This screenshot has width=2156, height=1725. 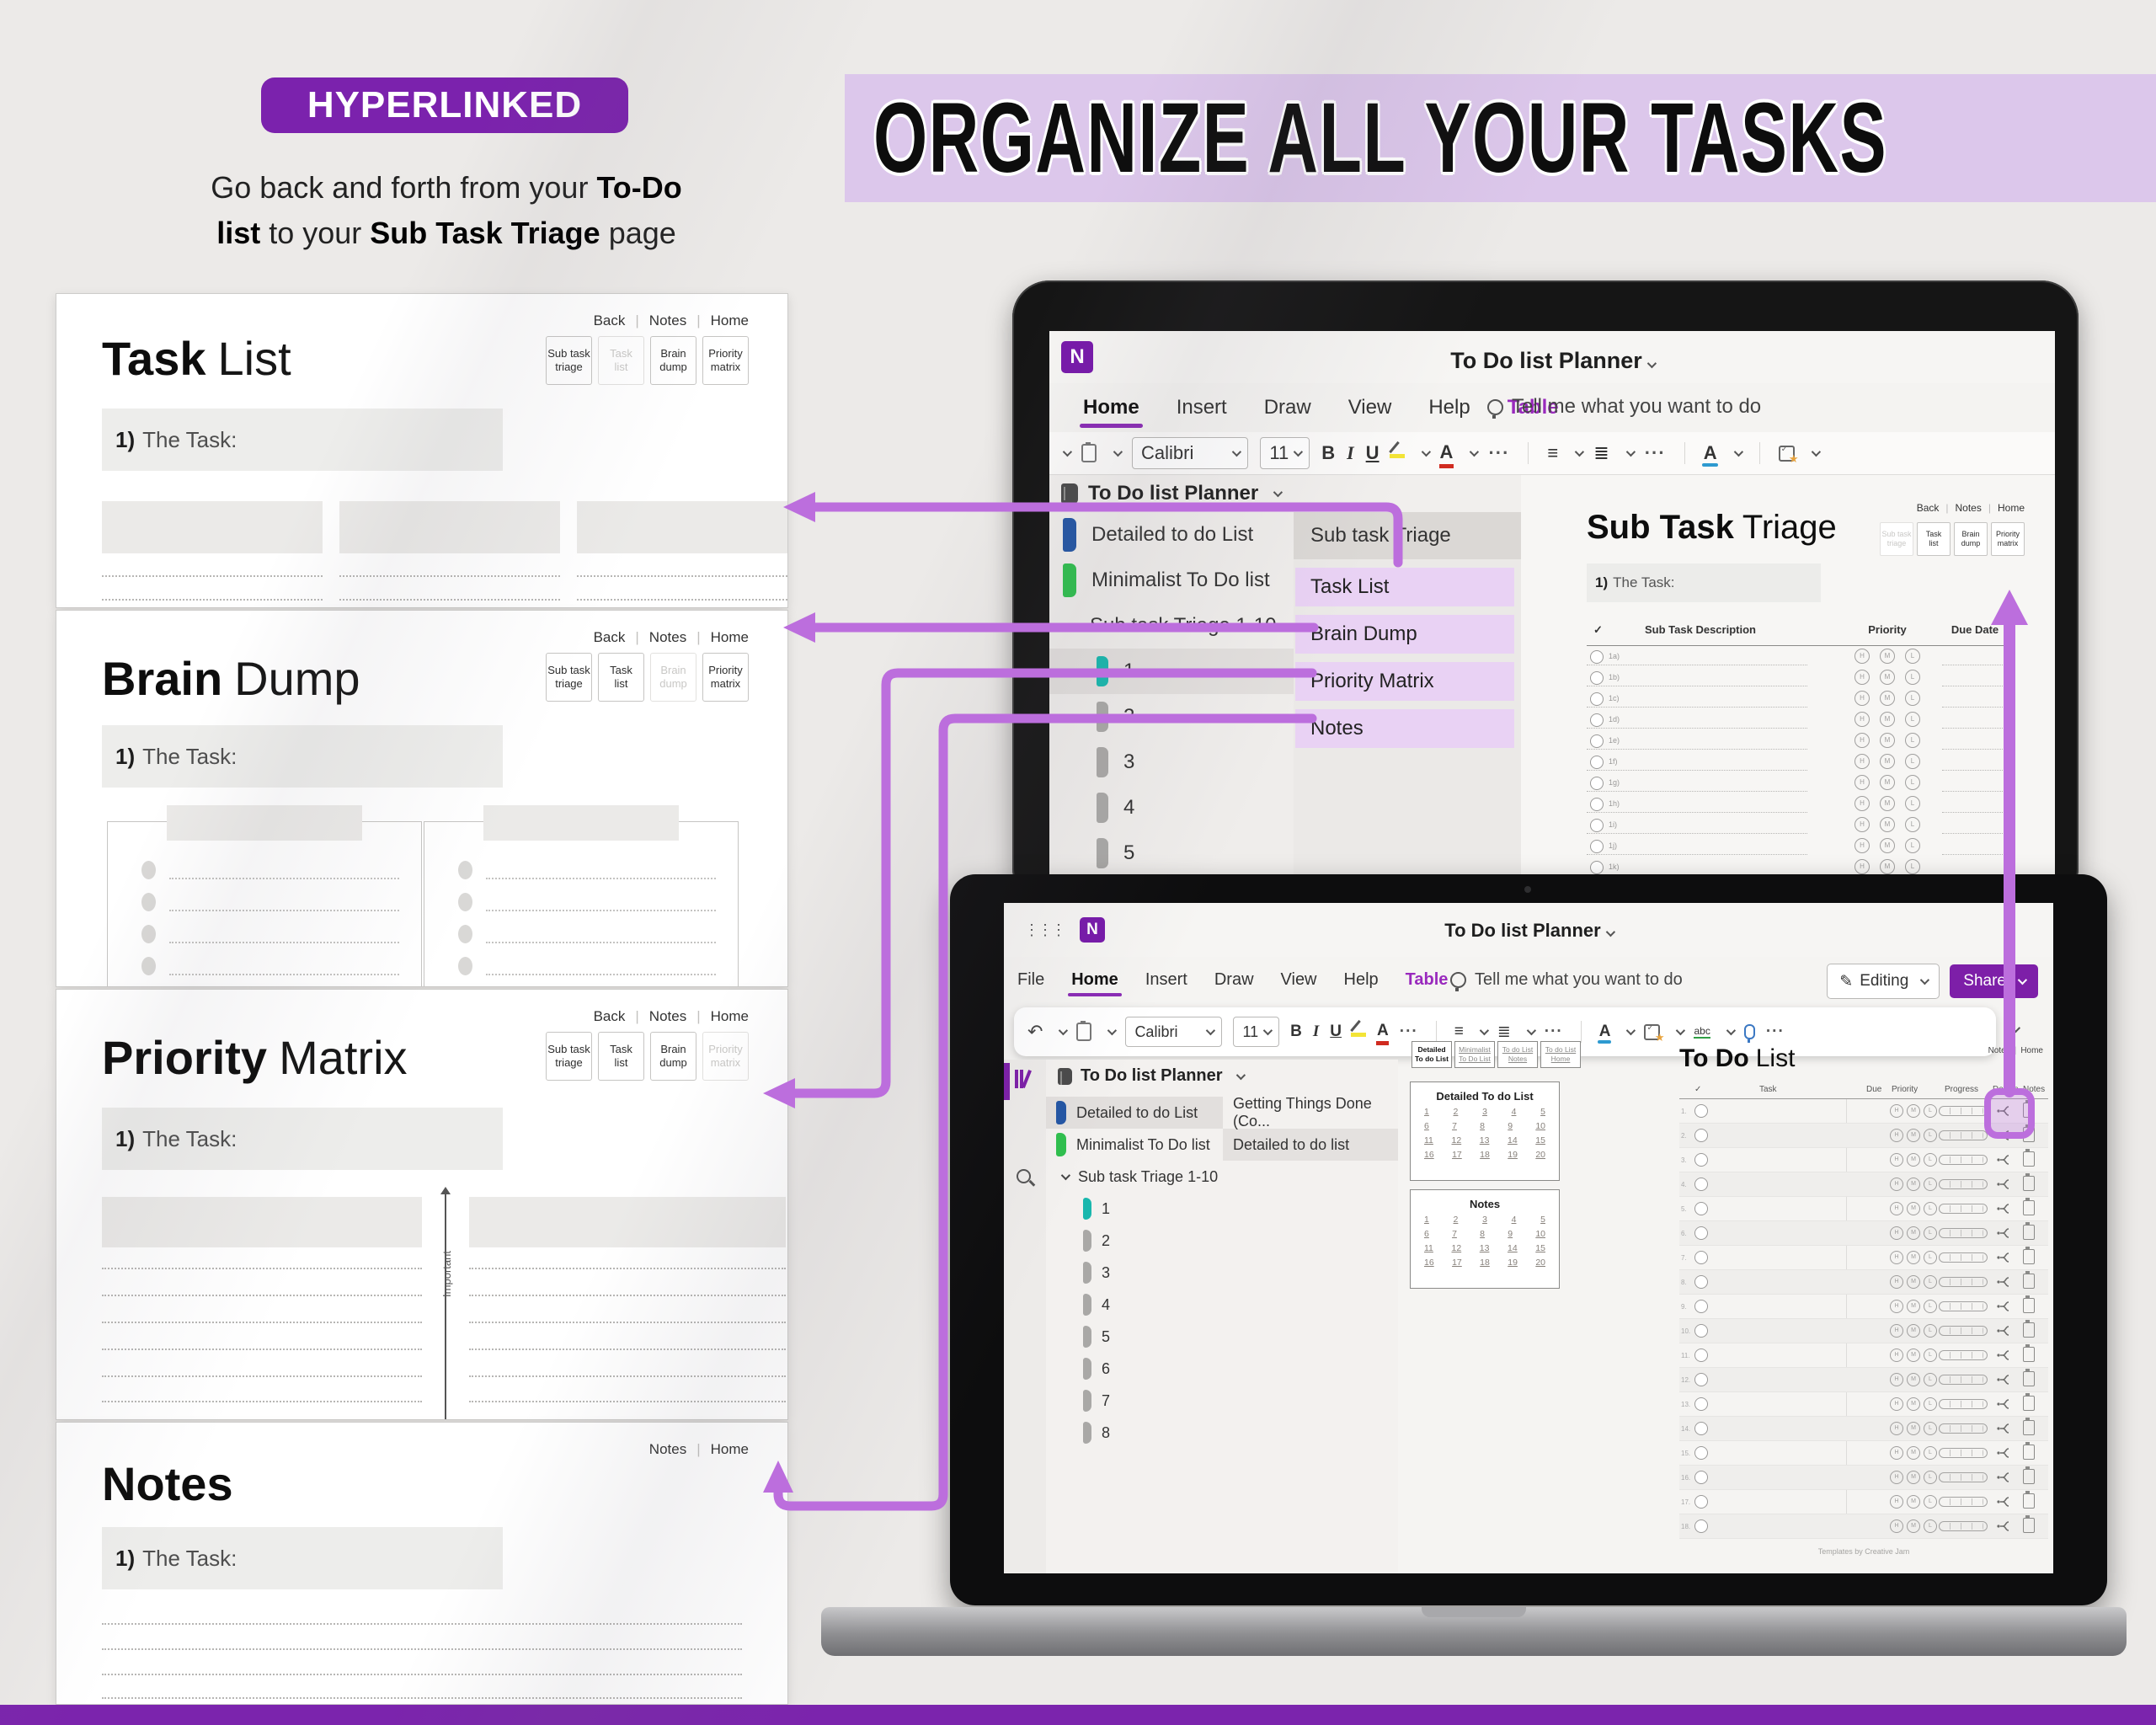 What do you see at coordinates (1499, 452) in the screenshot?
I see `more-formatting-icon: ···` at bounding box center [1499, 452].